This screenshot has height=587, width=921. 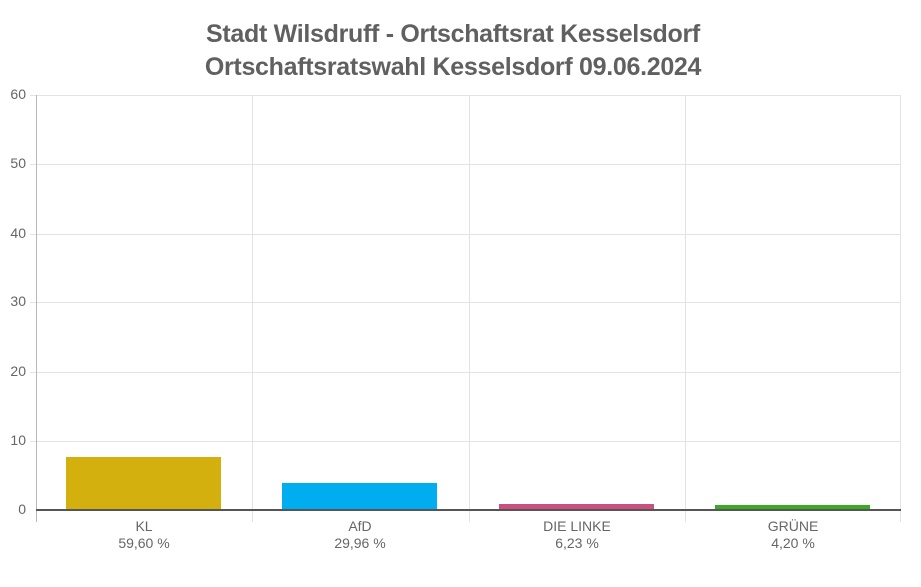 I want to click on x-label-afd: AfD 29,96 %, so click(x=360, y=535).